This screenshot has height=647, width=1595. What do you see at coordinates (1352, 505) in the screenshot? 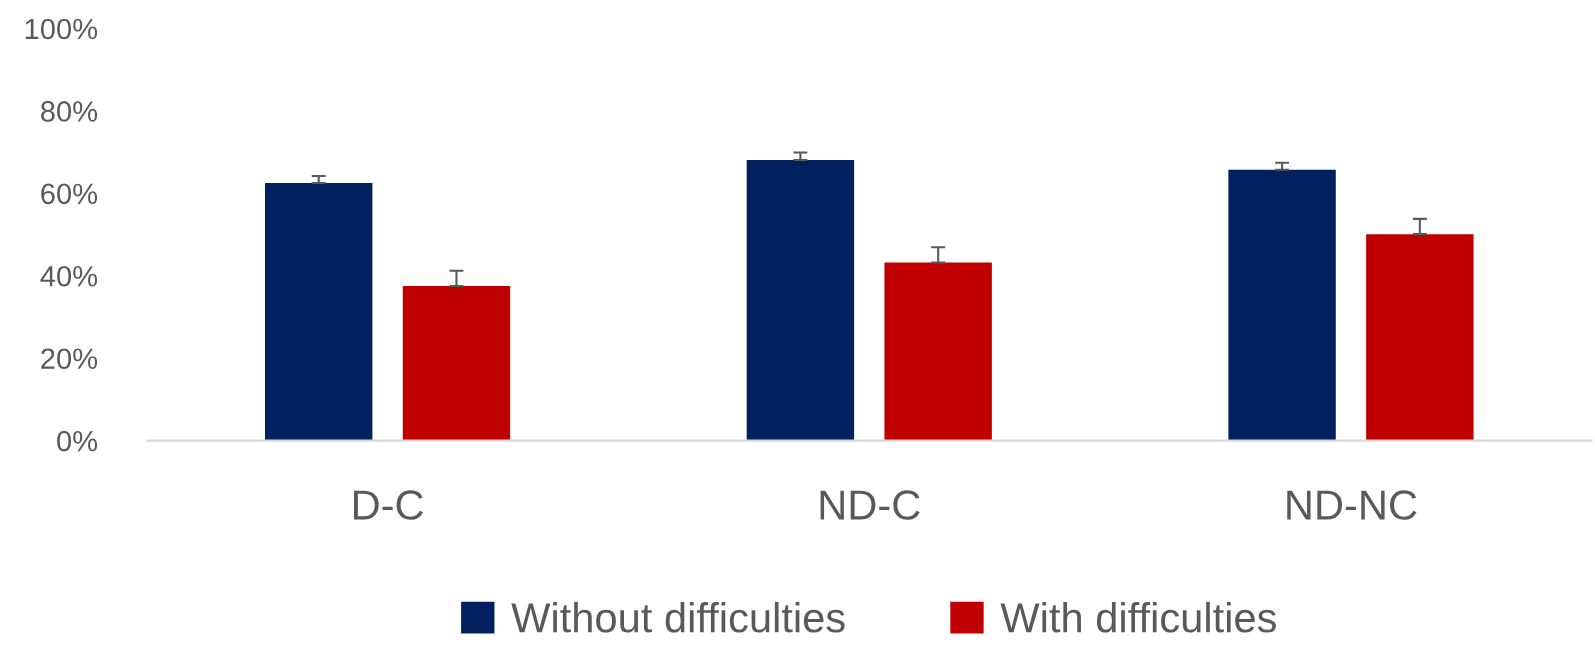
I see `x-tick-label: ND-NC` at bounding box center [1352, 505].